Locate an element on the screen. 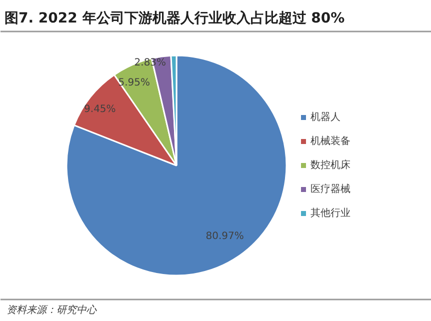 The image size is (431, 321). chart-title: 图7. 2022 年公司下游机器人行业收入占比超过 80% is located at coordinates (174, 18).